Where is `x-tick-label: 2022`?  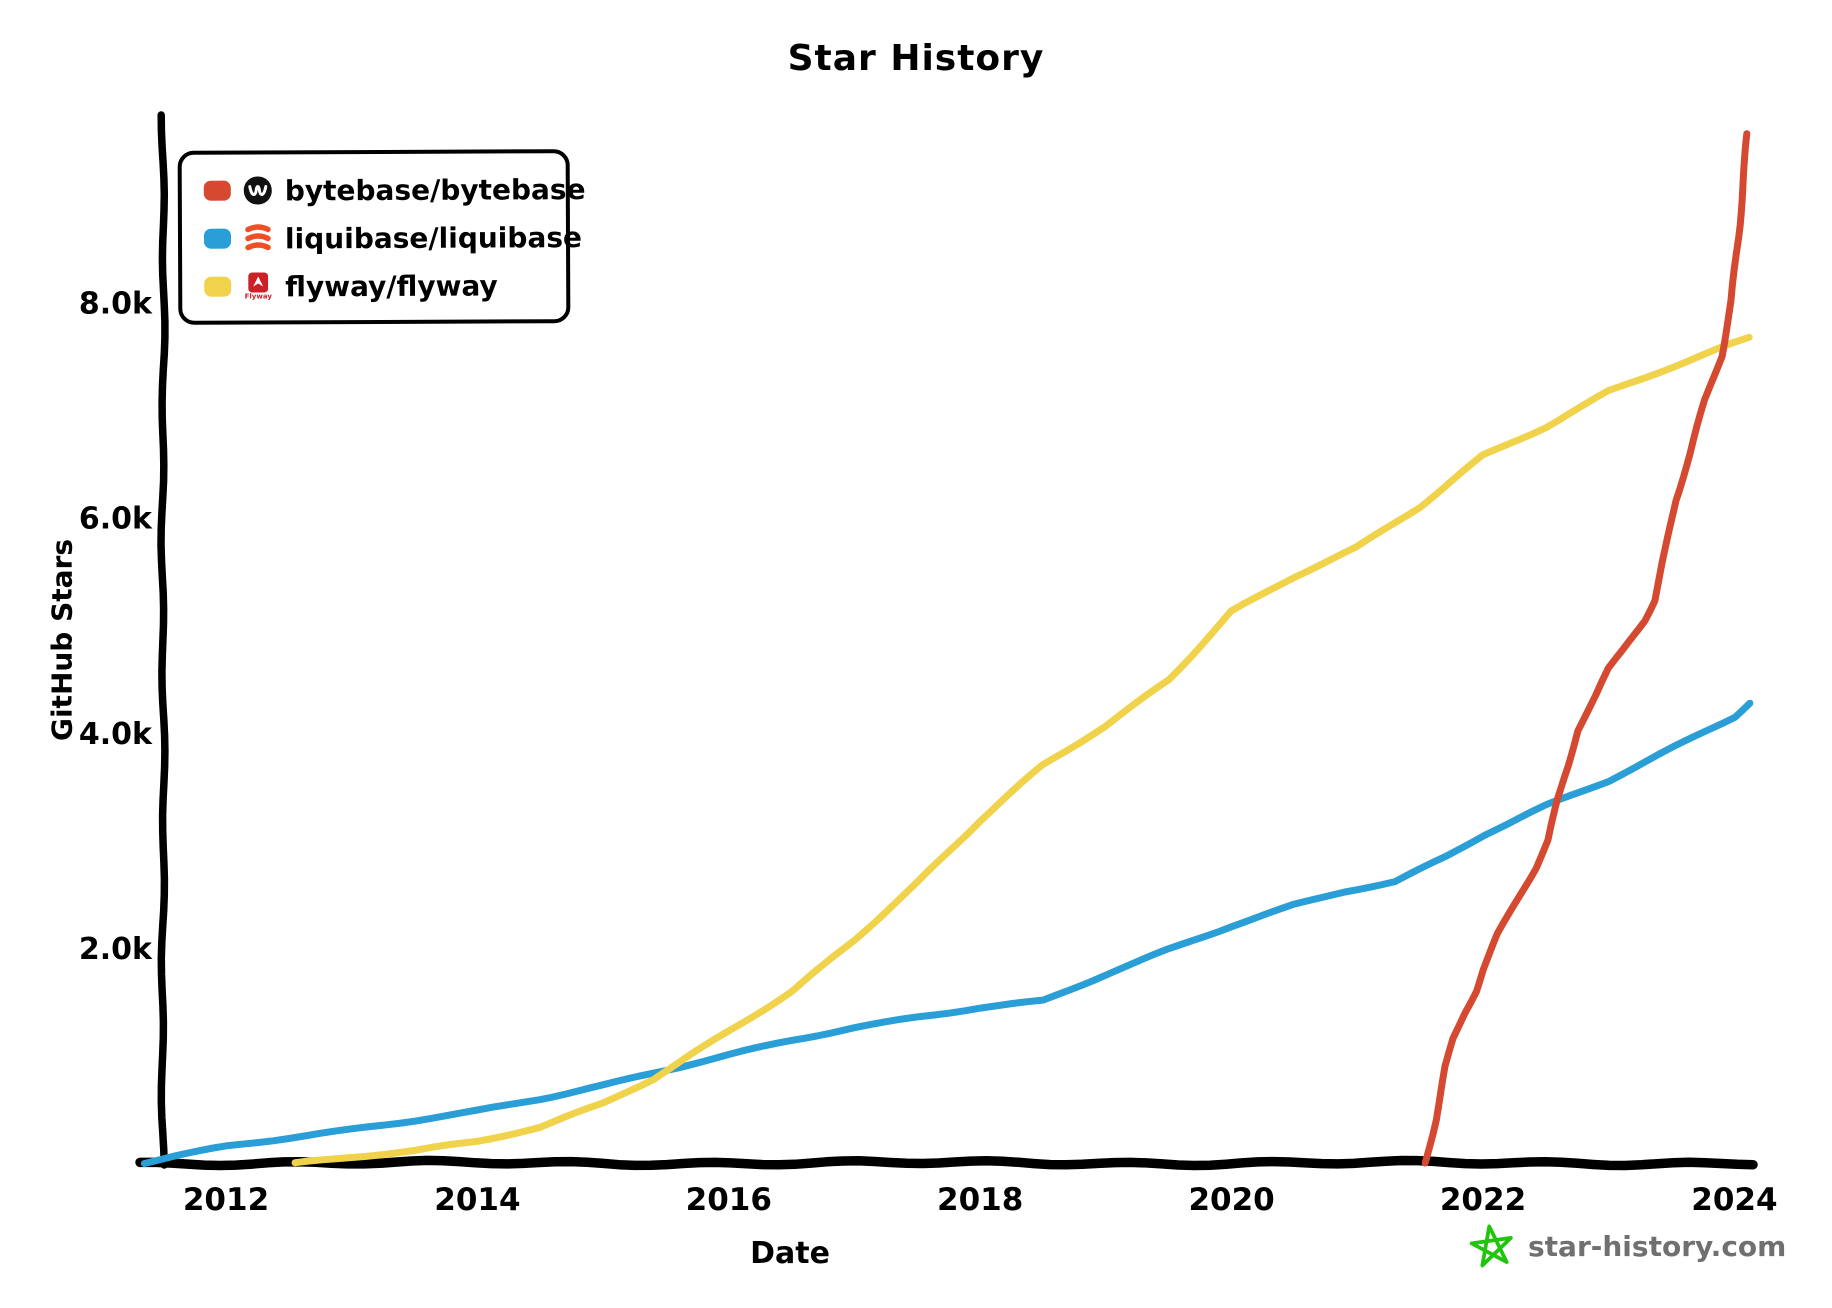 x-tick-label: 2022 is located at coordinates (1483, 1200).